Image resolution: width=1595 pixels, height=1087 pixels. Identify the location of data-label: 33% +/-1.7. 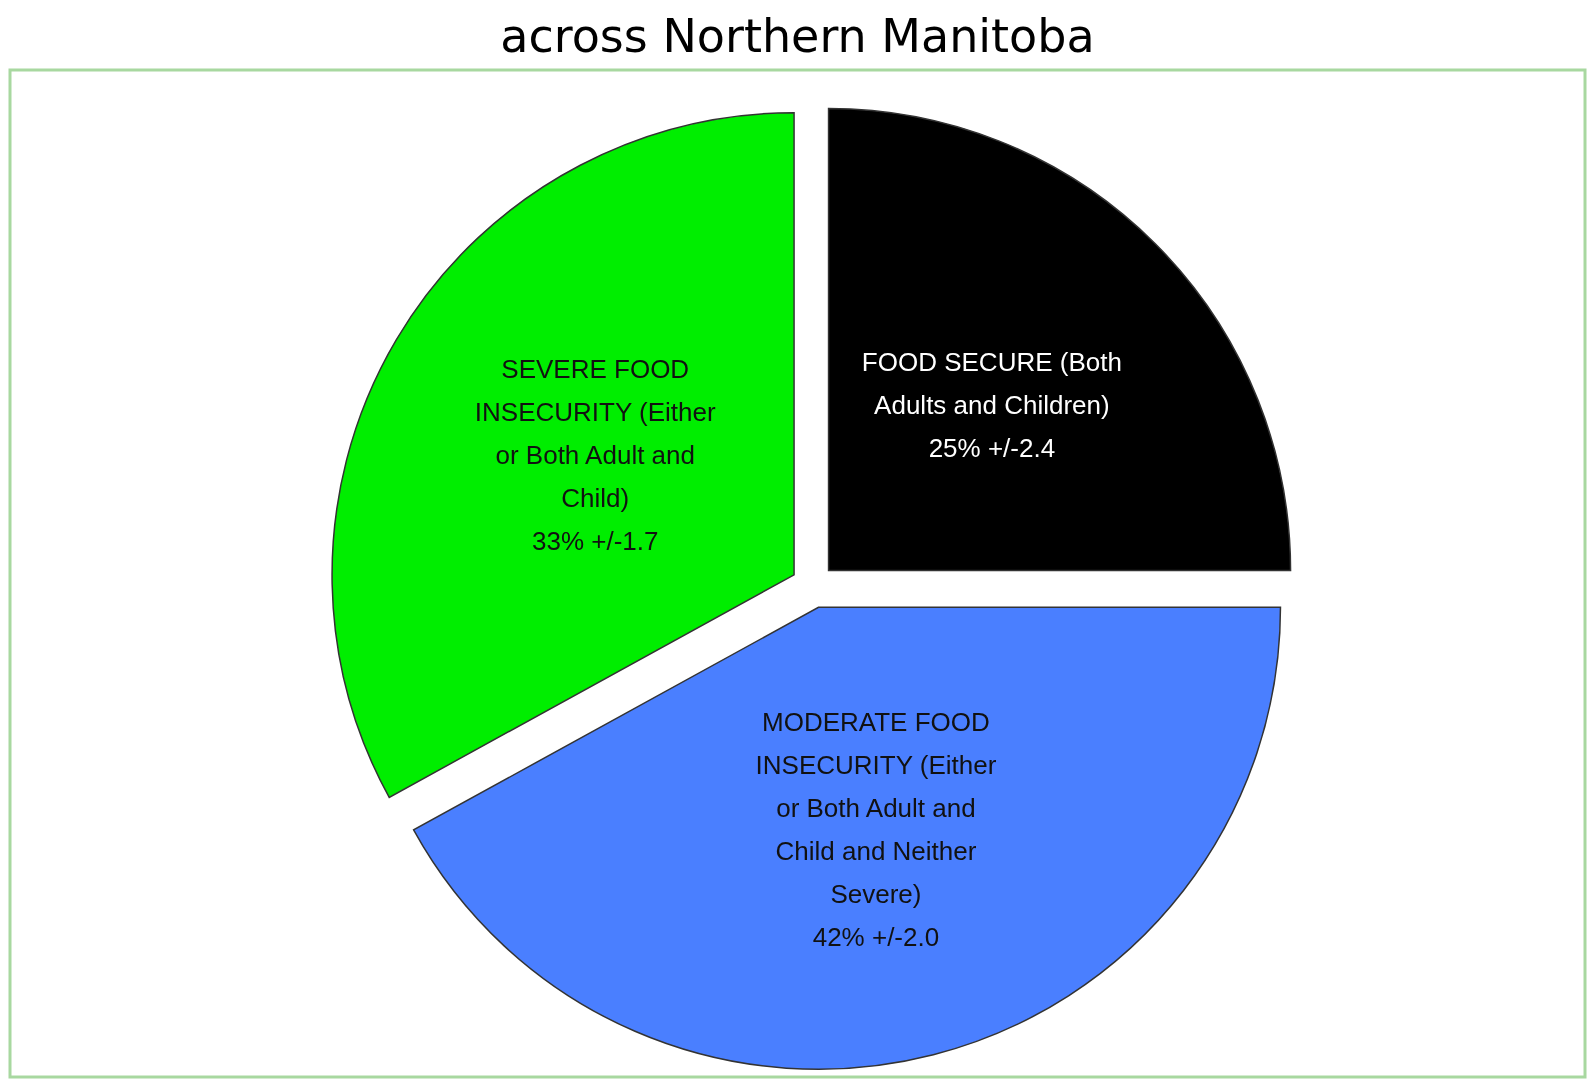
(595, 541).